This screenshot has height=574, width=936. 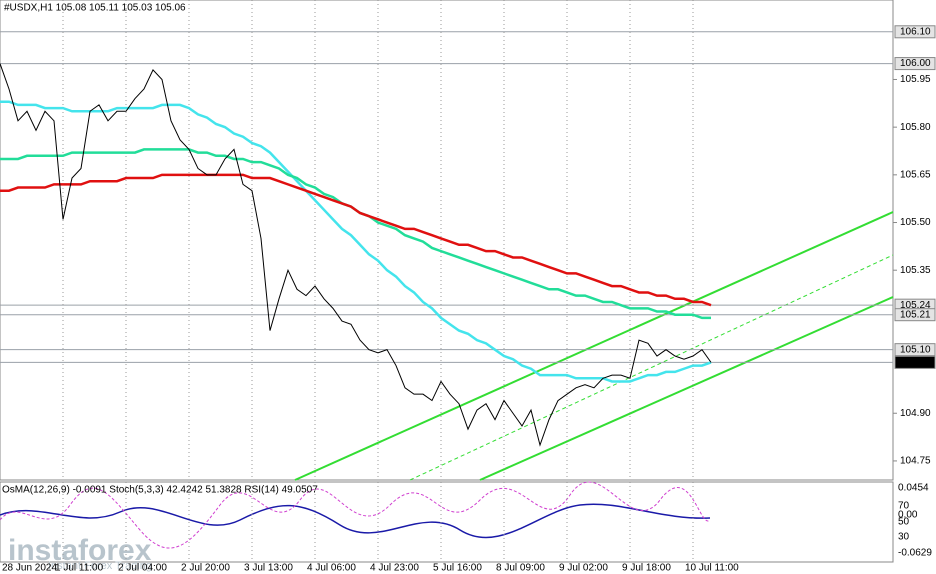 What do you see at coordinates (913, 488) in the screenshot?
I see `indicator-label: 0.0454` at bounding box center [913, 488].